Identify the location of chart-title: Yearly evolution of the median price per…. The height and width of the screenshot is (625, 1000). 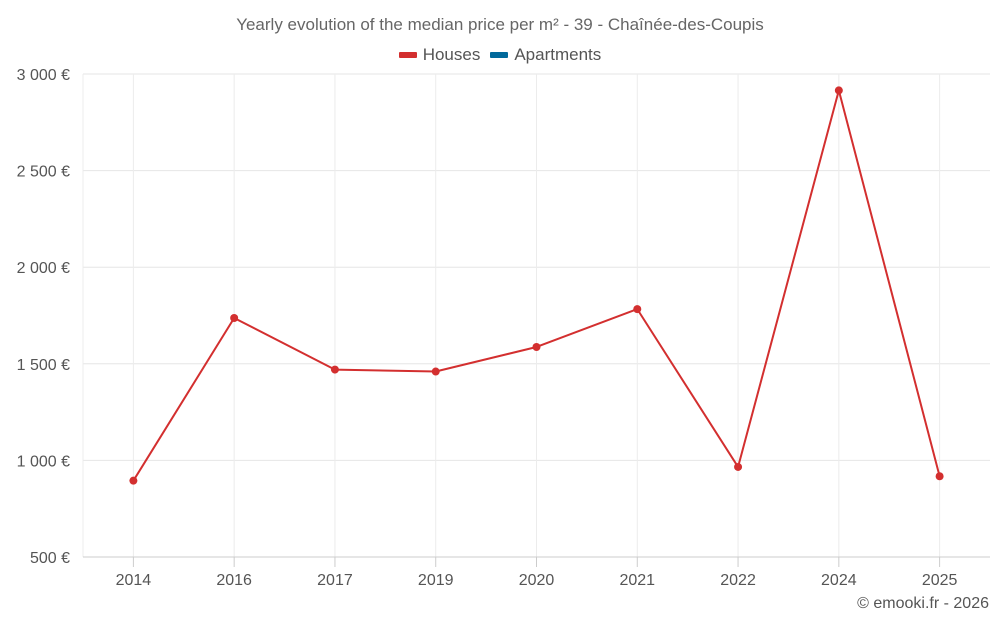
(500, 24).